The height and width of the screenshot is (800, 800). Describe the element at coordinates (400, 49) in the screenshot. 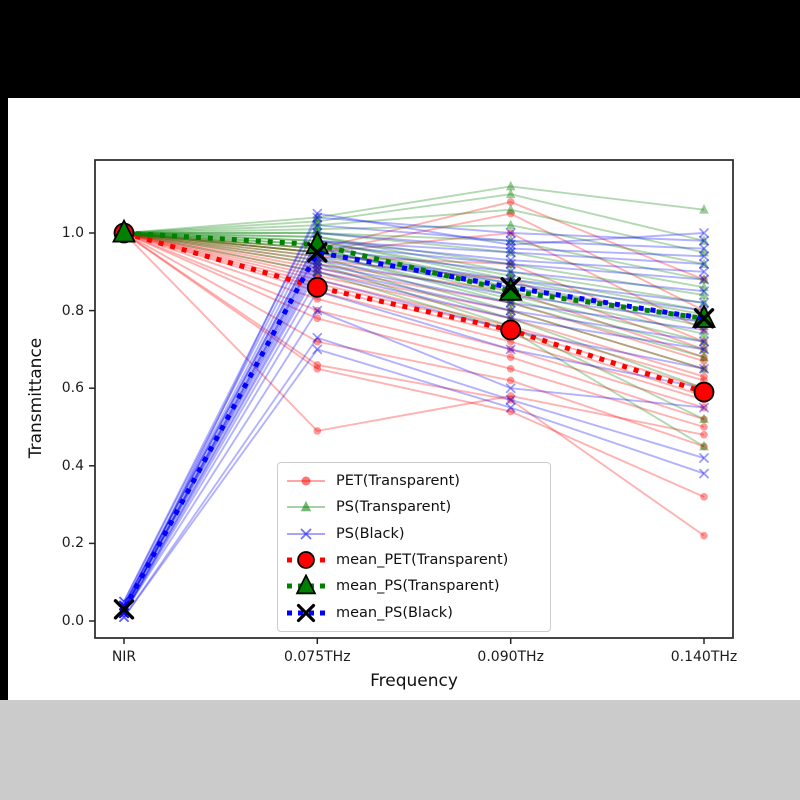

I see `letterbox-top` at that location.